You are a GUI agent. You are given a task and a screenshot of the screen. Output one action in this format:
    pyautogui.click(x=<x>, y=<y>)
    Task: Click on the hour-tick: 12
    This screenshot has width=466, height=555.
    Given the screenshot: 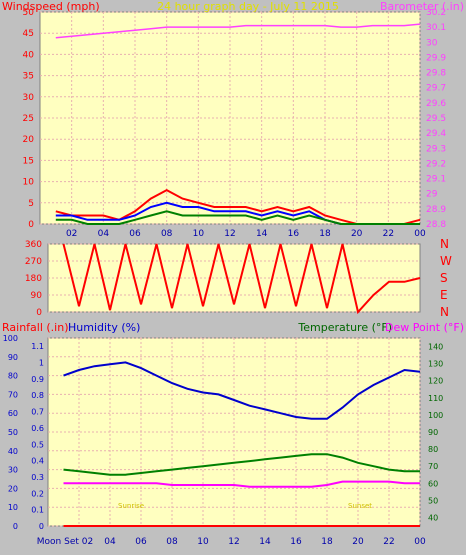 What is the action you would take?
    pyautogui.click(x=229, y=234)
    